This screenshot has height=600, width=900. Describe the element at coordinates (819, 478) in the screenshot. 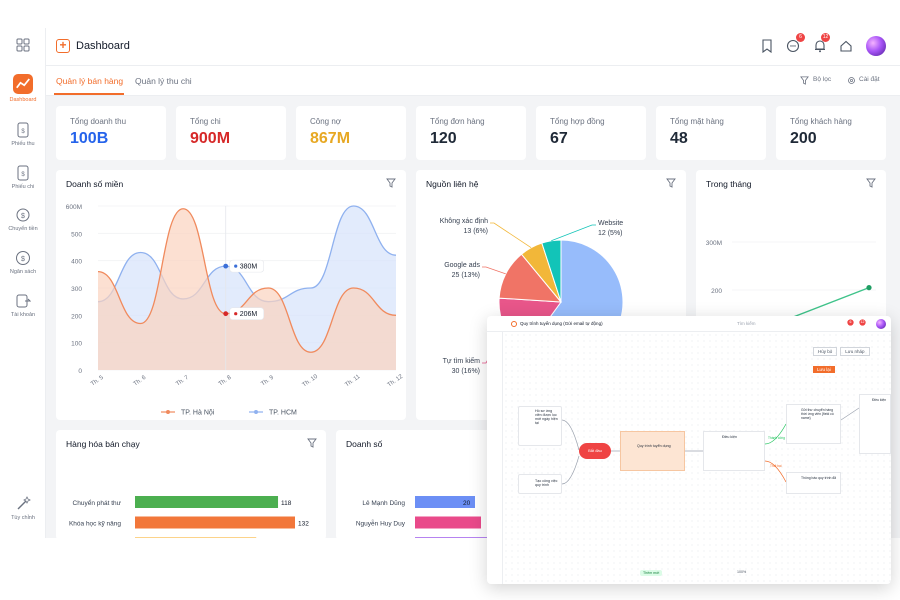

I see `notify-node-label: Thông báo quy trình đã` at that location.